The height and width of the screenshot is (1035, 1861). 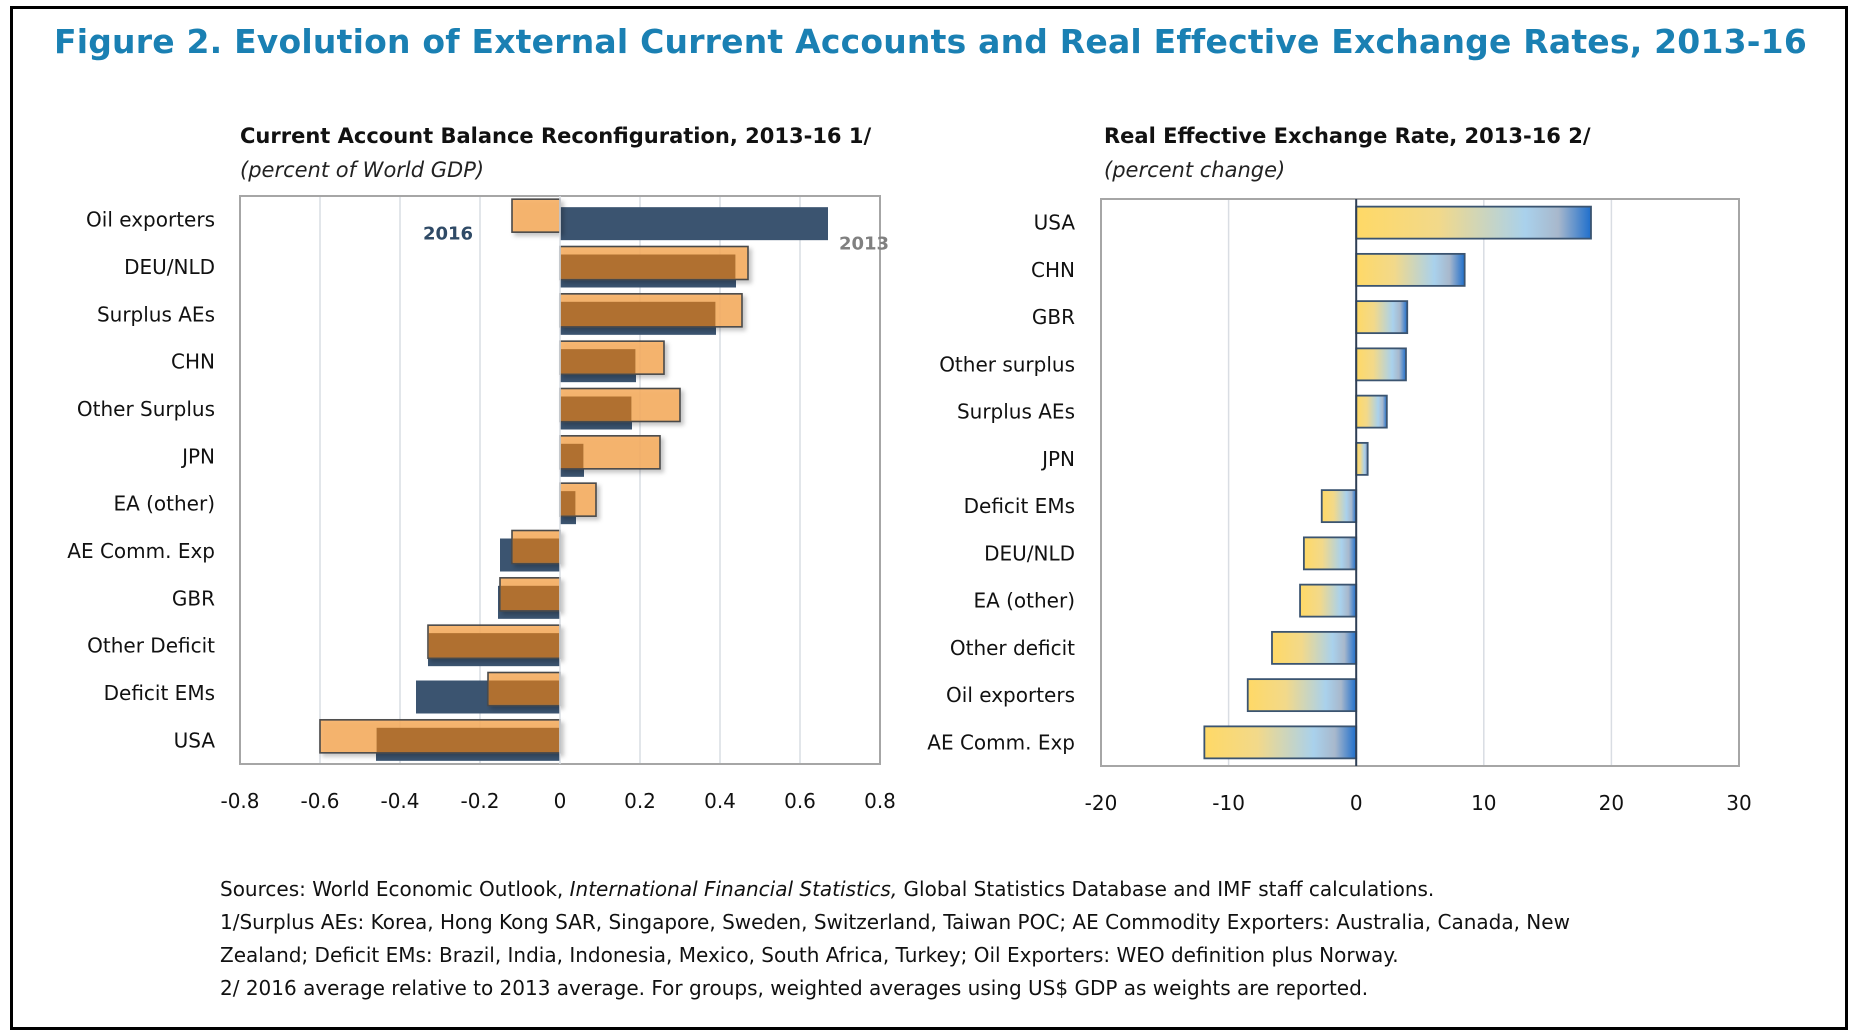 What do you see at coordinates (1347, 136) in the screenshot?
I see `right-chart-title: Real Effective Exchange Rate, 2013-16 2/` at bounding box center [1347, 136].